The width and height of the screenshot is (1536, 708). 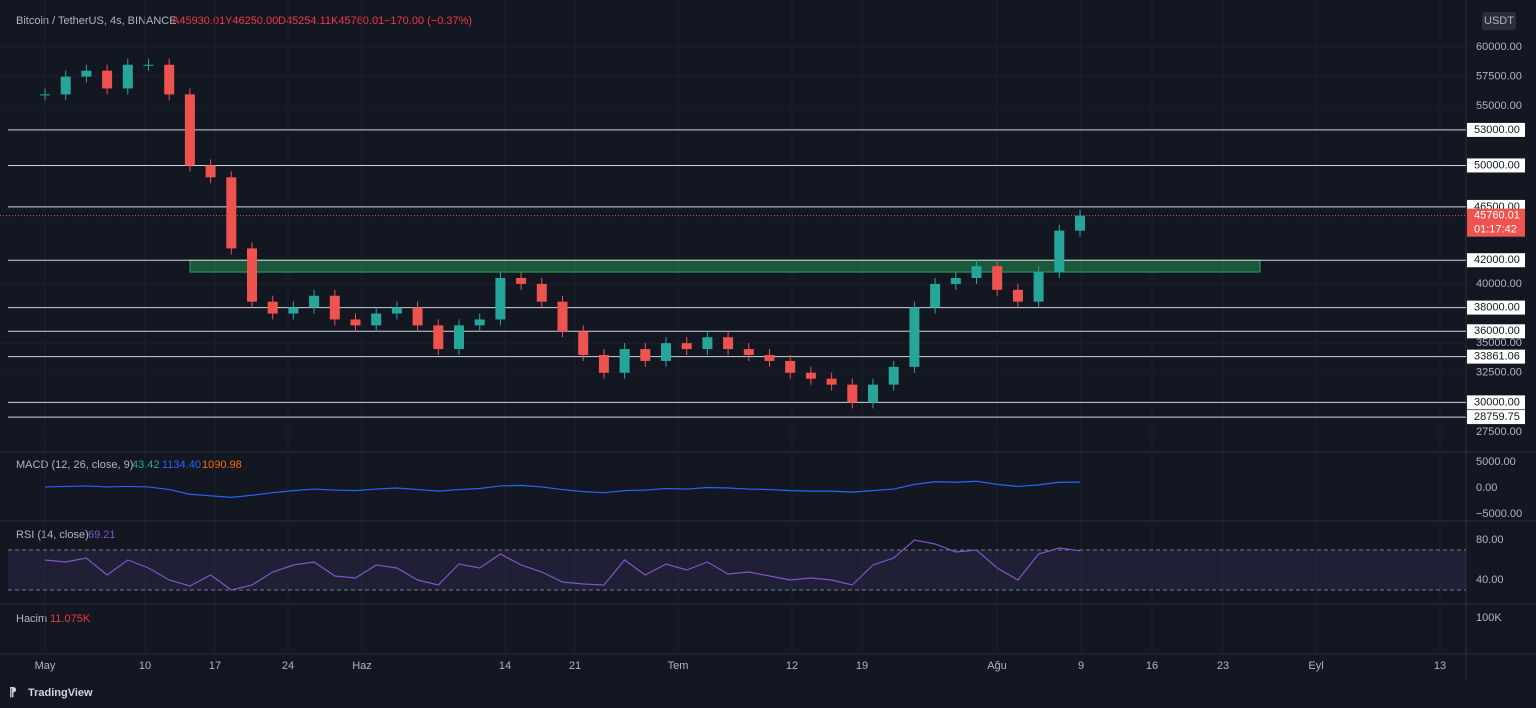 I want to click on last-price-bg, so click(x=1496, y=222).